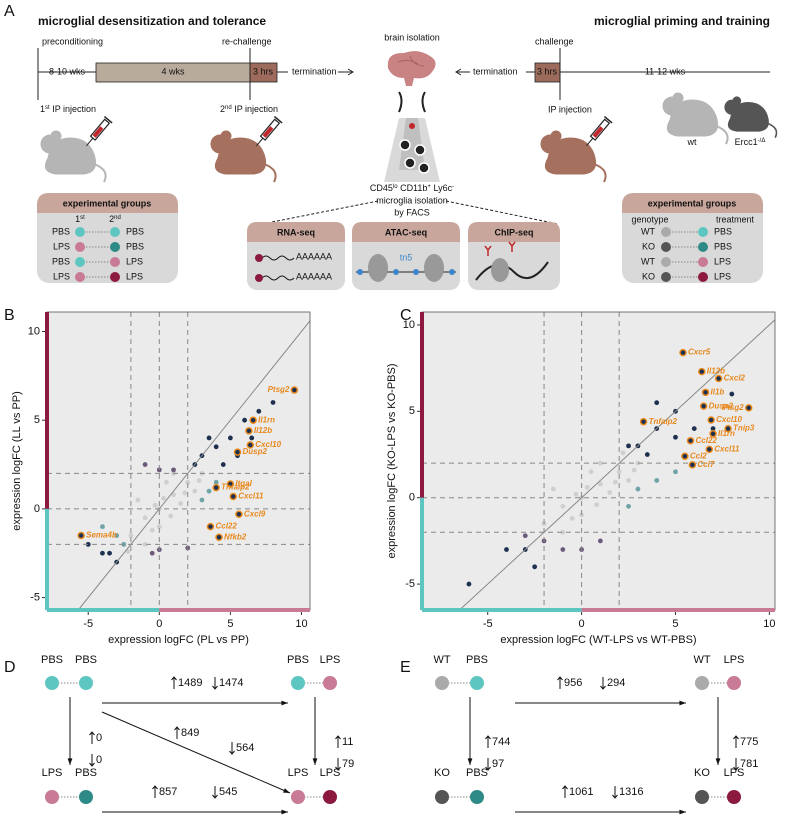 The width and height of the screenshot is (787, 821). Describe the element at coordinates (695, 118) in the screenshot. I see `mouse-icon` at that location.